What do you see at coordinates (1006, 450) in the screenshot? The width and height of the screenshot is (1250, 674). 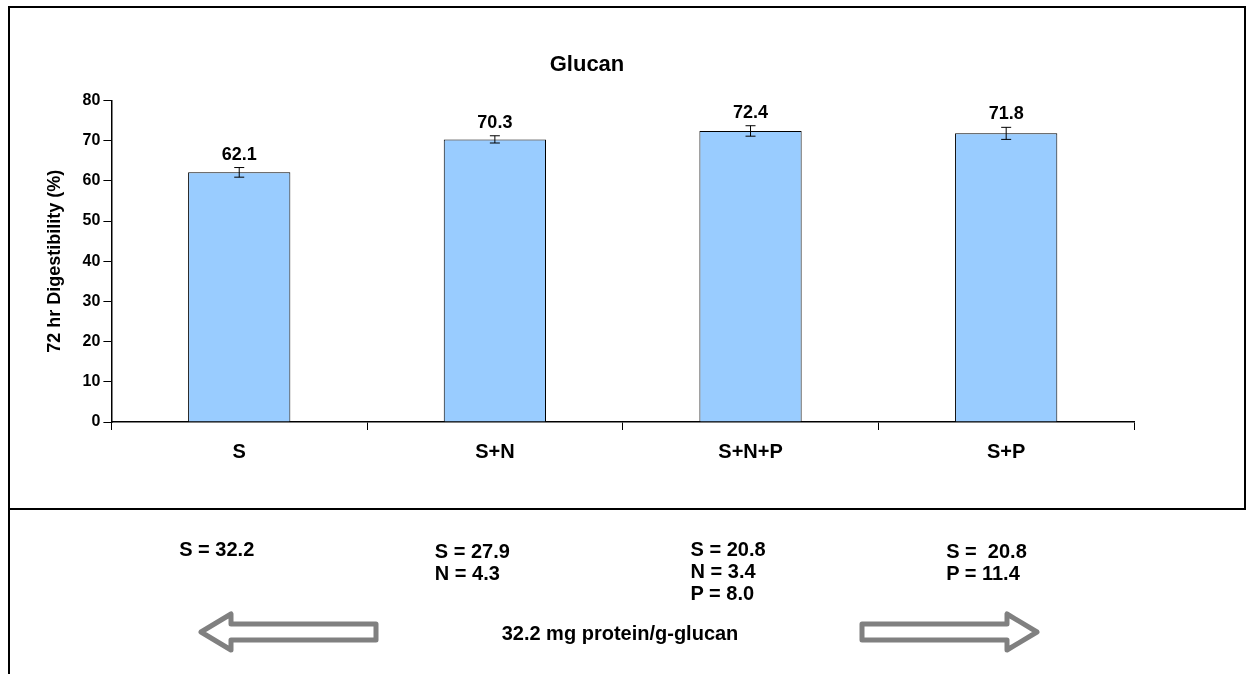 I see `x-tick-label: S+P` at bounding box center [1006, 450].